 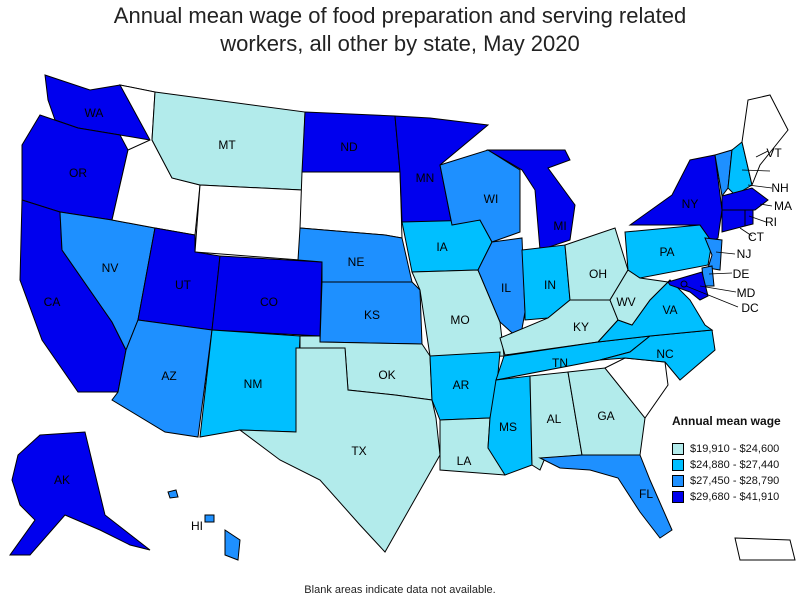 What do you see at coordinates (464, 461) in the screenshot?
I see `label-LA: LA` at bounding box center [464, 461].